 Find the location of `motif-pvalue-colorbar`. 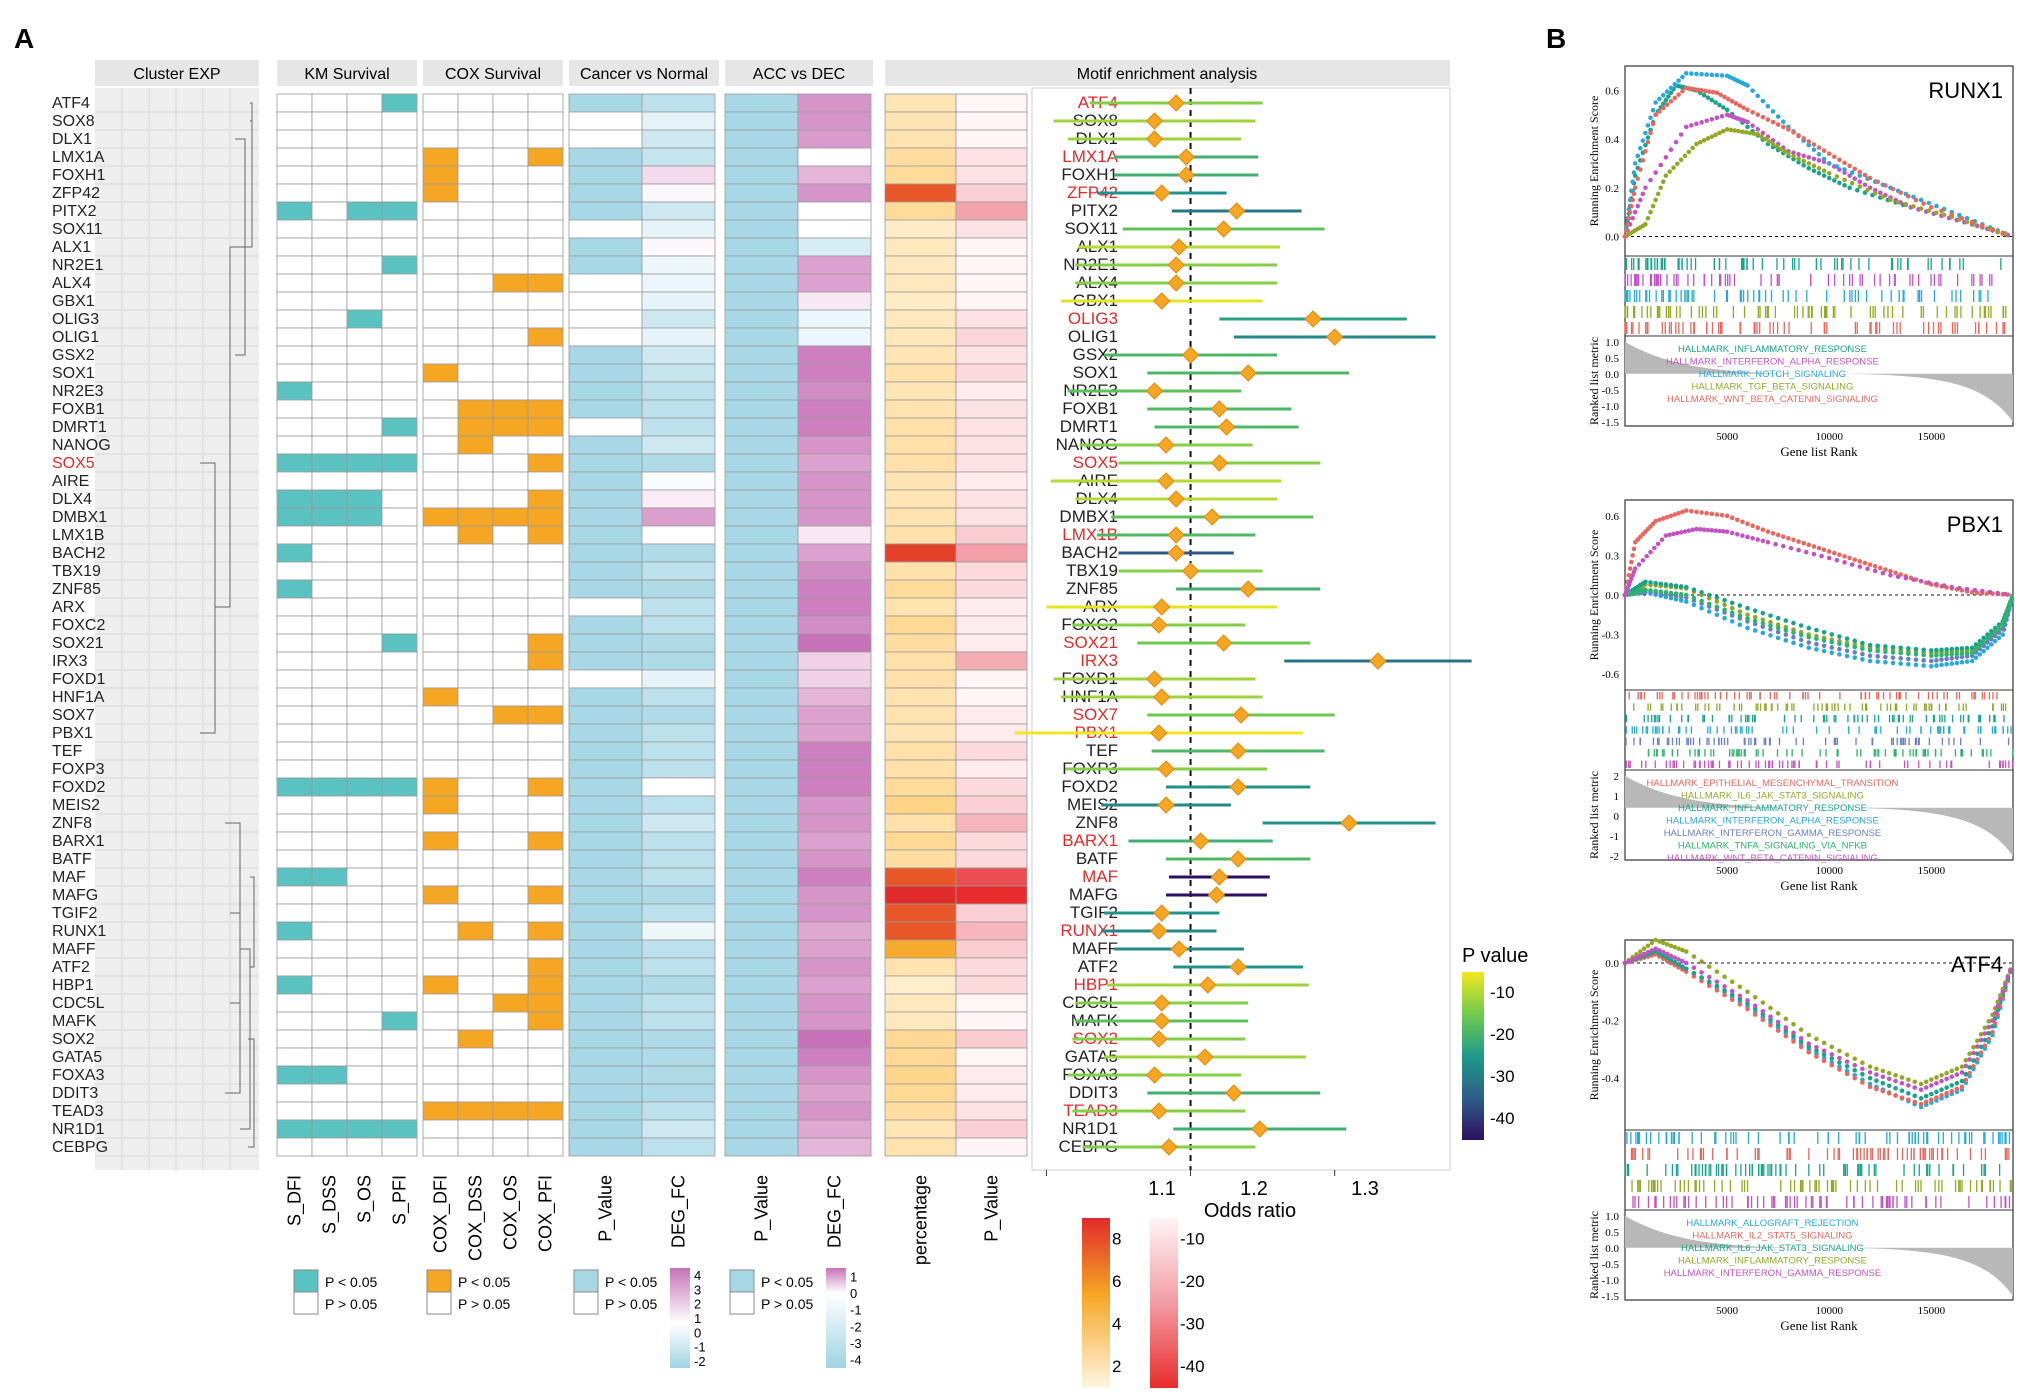

motif-pvalue-colorbar is located at coordinates (1164, 1303).